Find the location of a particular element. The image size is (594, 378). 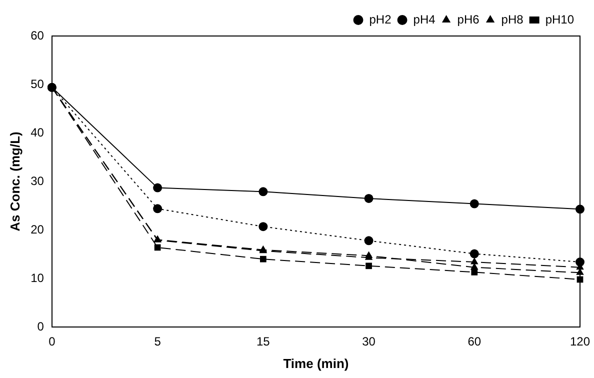

x-tick-label: 60 is located at coordinates (475, 341).